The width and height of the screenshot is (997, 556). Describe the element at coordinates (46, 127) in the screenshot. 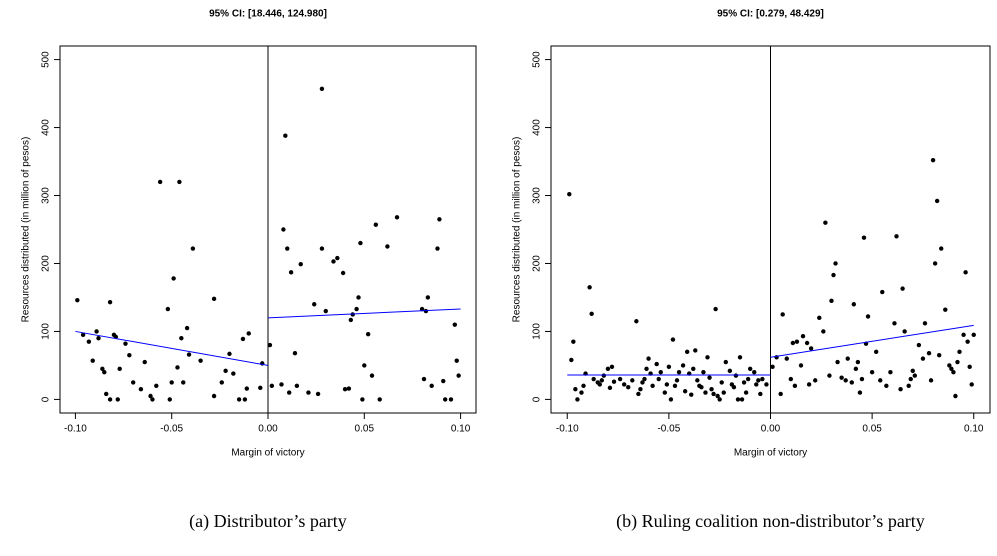

I see `y-tick-label: 400` at that location.